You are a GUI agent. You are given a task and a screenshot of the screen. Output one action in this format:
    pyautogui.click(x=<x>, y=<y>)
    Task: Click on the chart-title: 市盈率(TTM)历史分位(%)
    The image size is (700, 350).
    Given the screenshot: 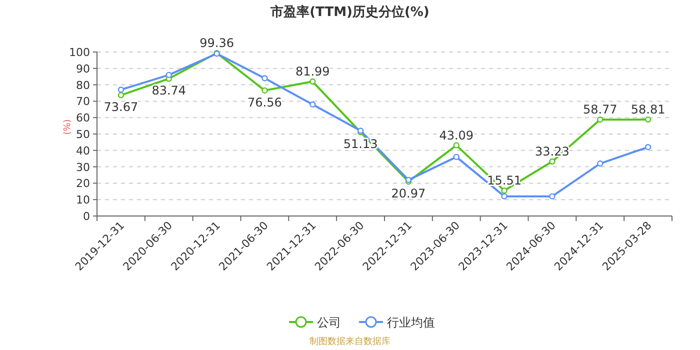 What is the action you would take?
    pyautogui.click(x=350, y=12)
    